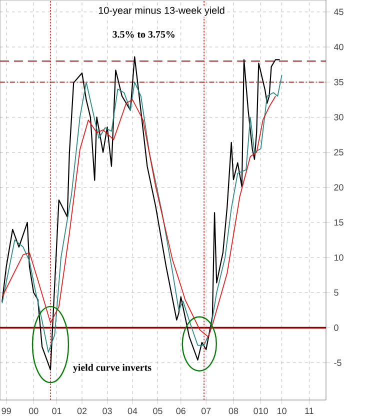 This screenshot has width=371, height=420. Describe the element at coordinates (339, 12) in the screenshot. I see `y-tick-label: 45` at that location.